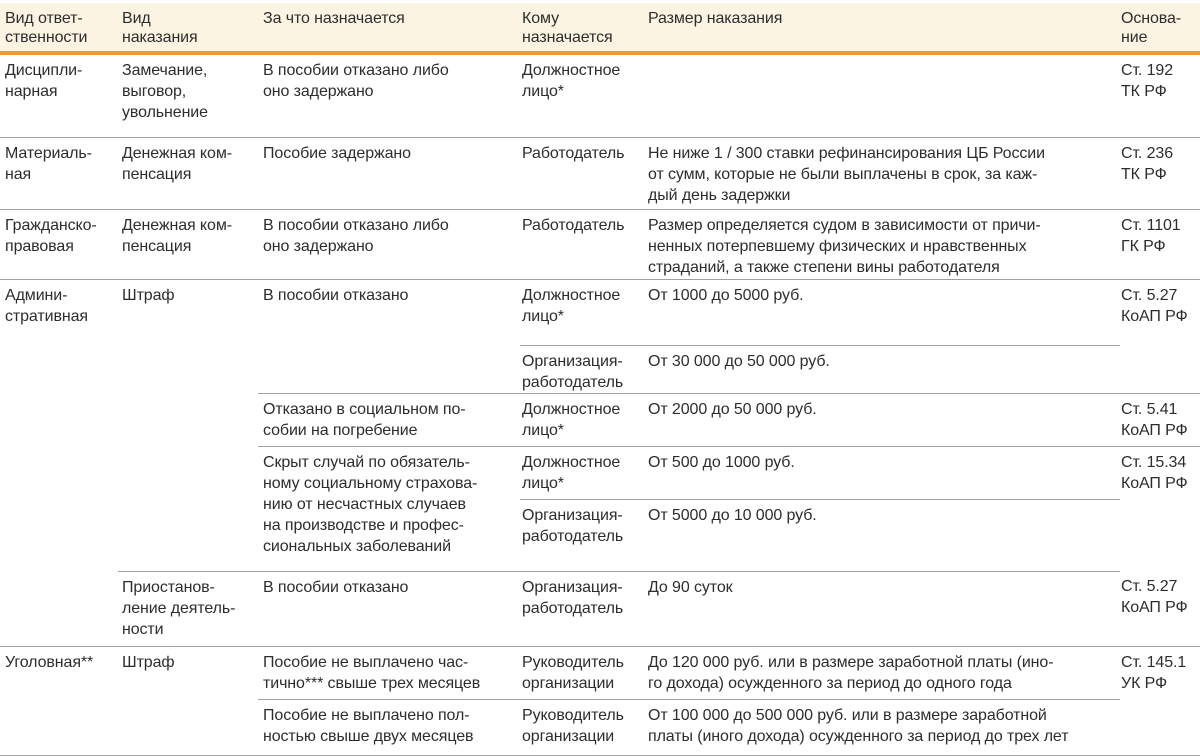  I want to click on header-assigned-for: За что назначается, so click(389, 29).